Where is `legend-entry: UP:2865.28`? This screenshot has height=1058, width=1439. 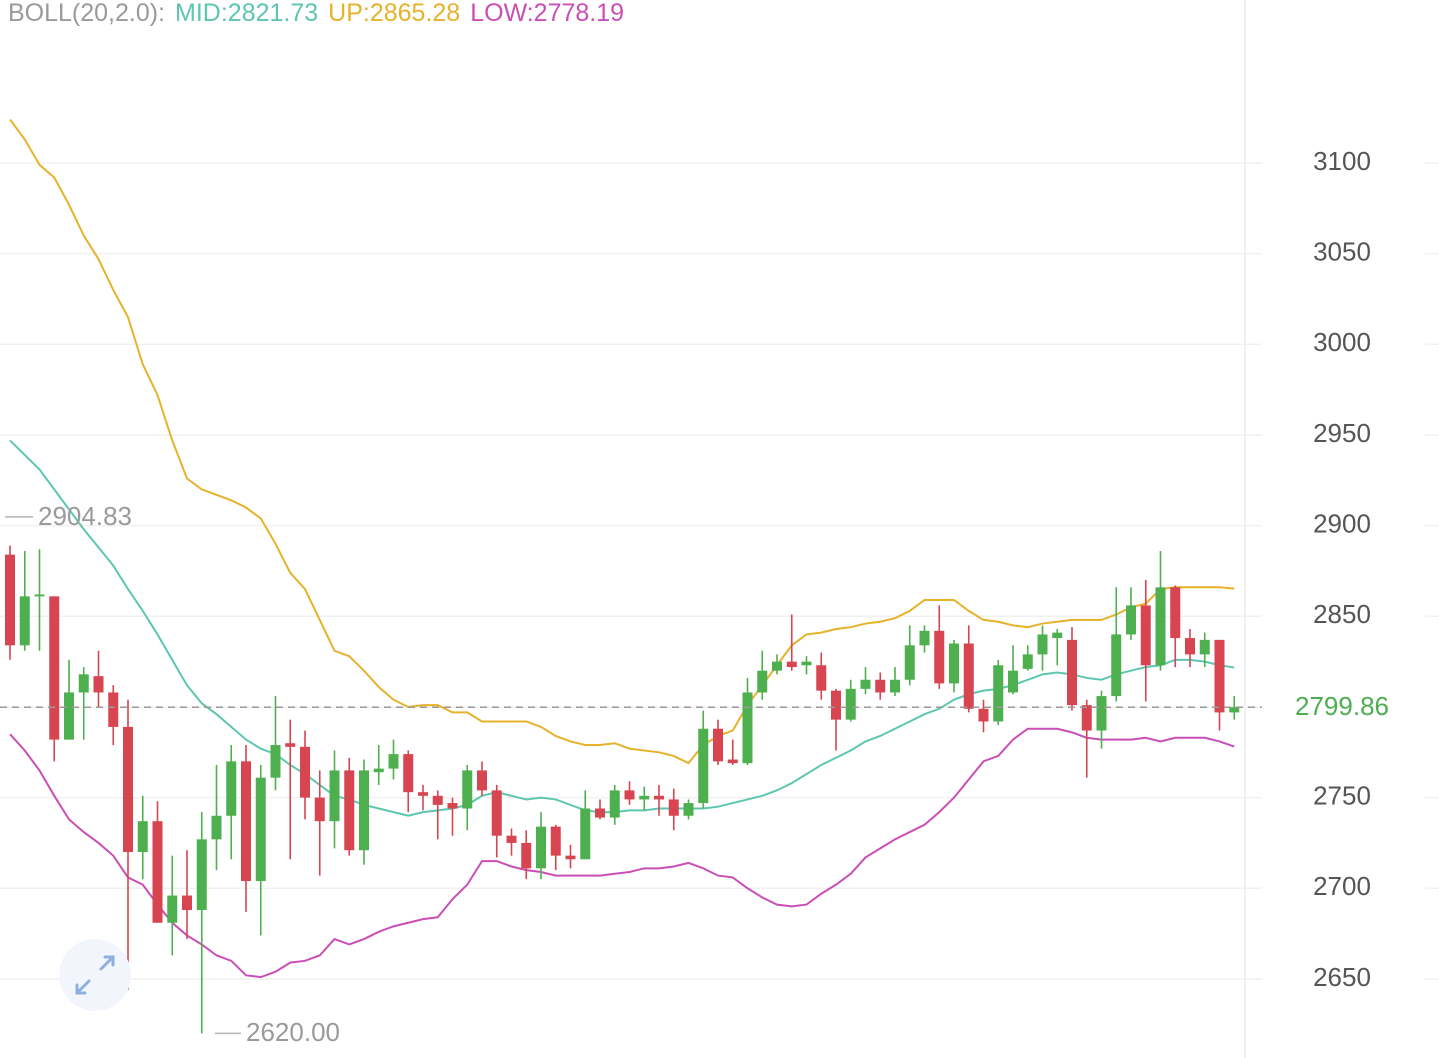
legend-entry: UP:2865.28 is located at coordinates (394, 13).